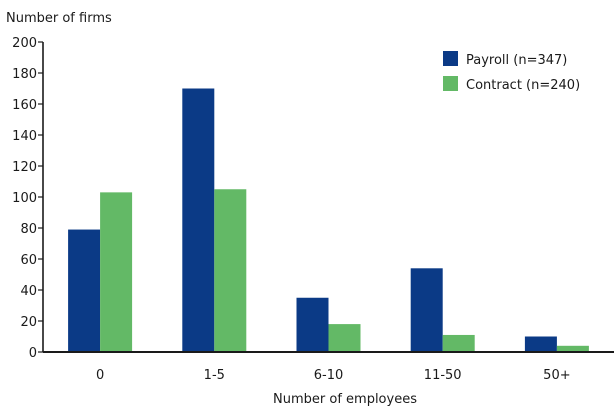  What do you see at coordinates (59, 18) in the screenshot?
I see `y-axis-title: Number of firms` at bounding box center [59, 18].